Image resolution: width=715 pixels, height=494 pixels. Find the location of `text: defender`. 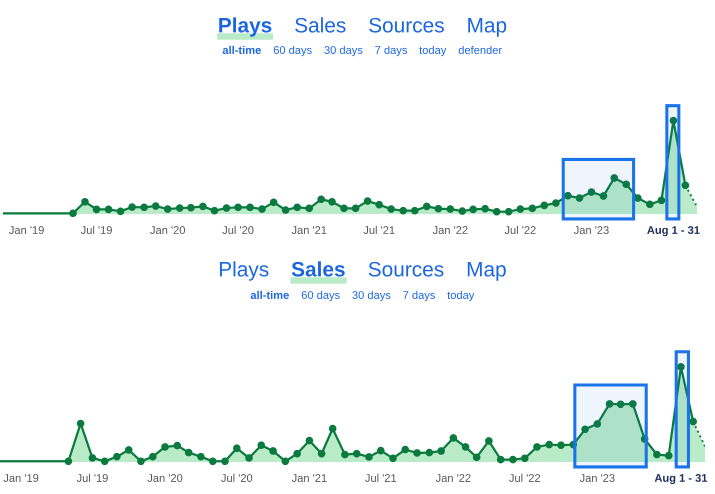

text: defender is located at coordinates (480, 50).